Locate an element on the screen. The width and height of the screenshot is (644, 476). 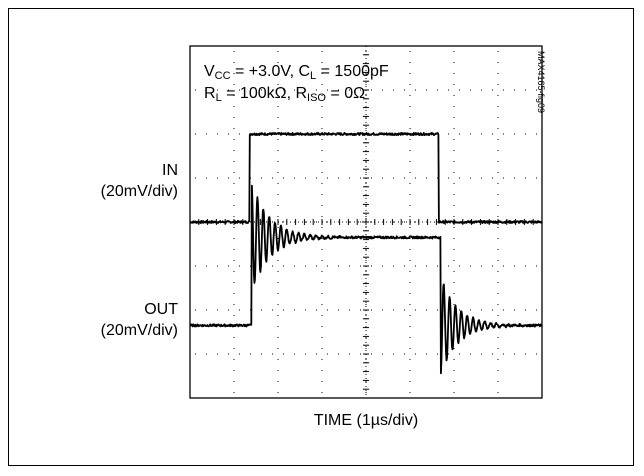
trace-in is located at coordinates (366, 178).